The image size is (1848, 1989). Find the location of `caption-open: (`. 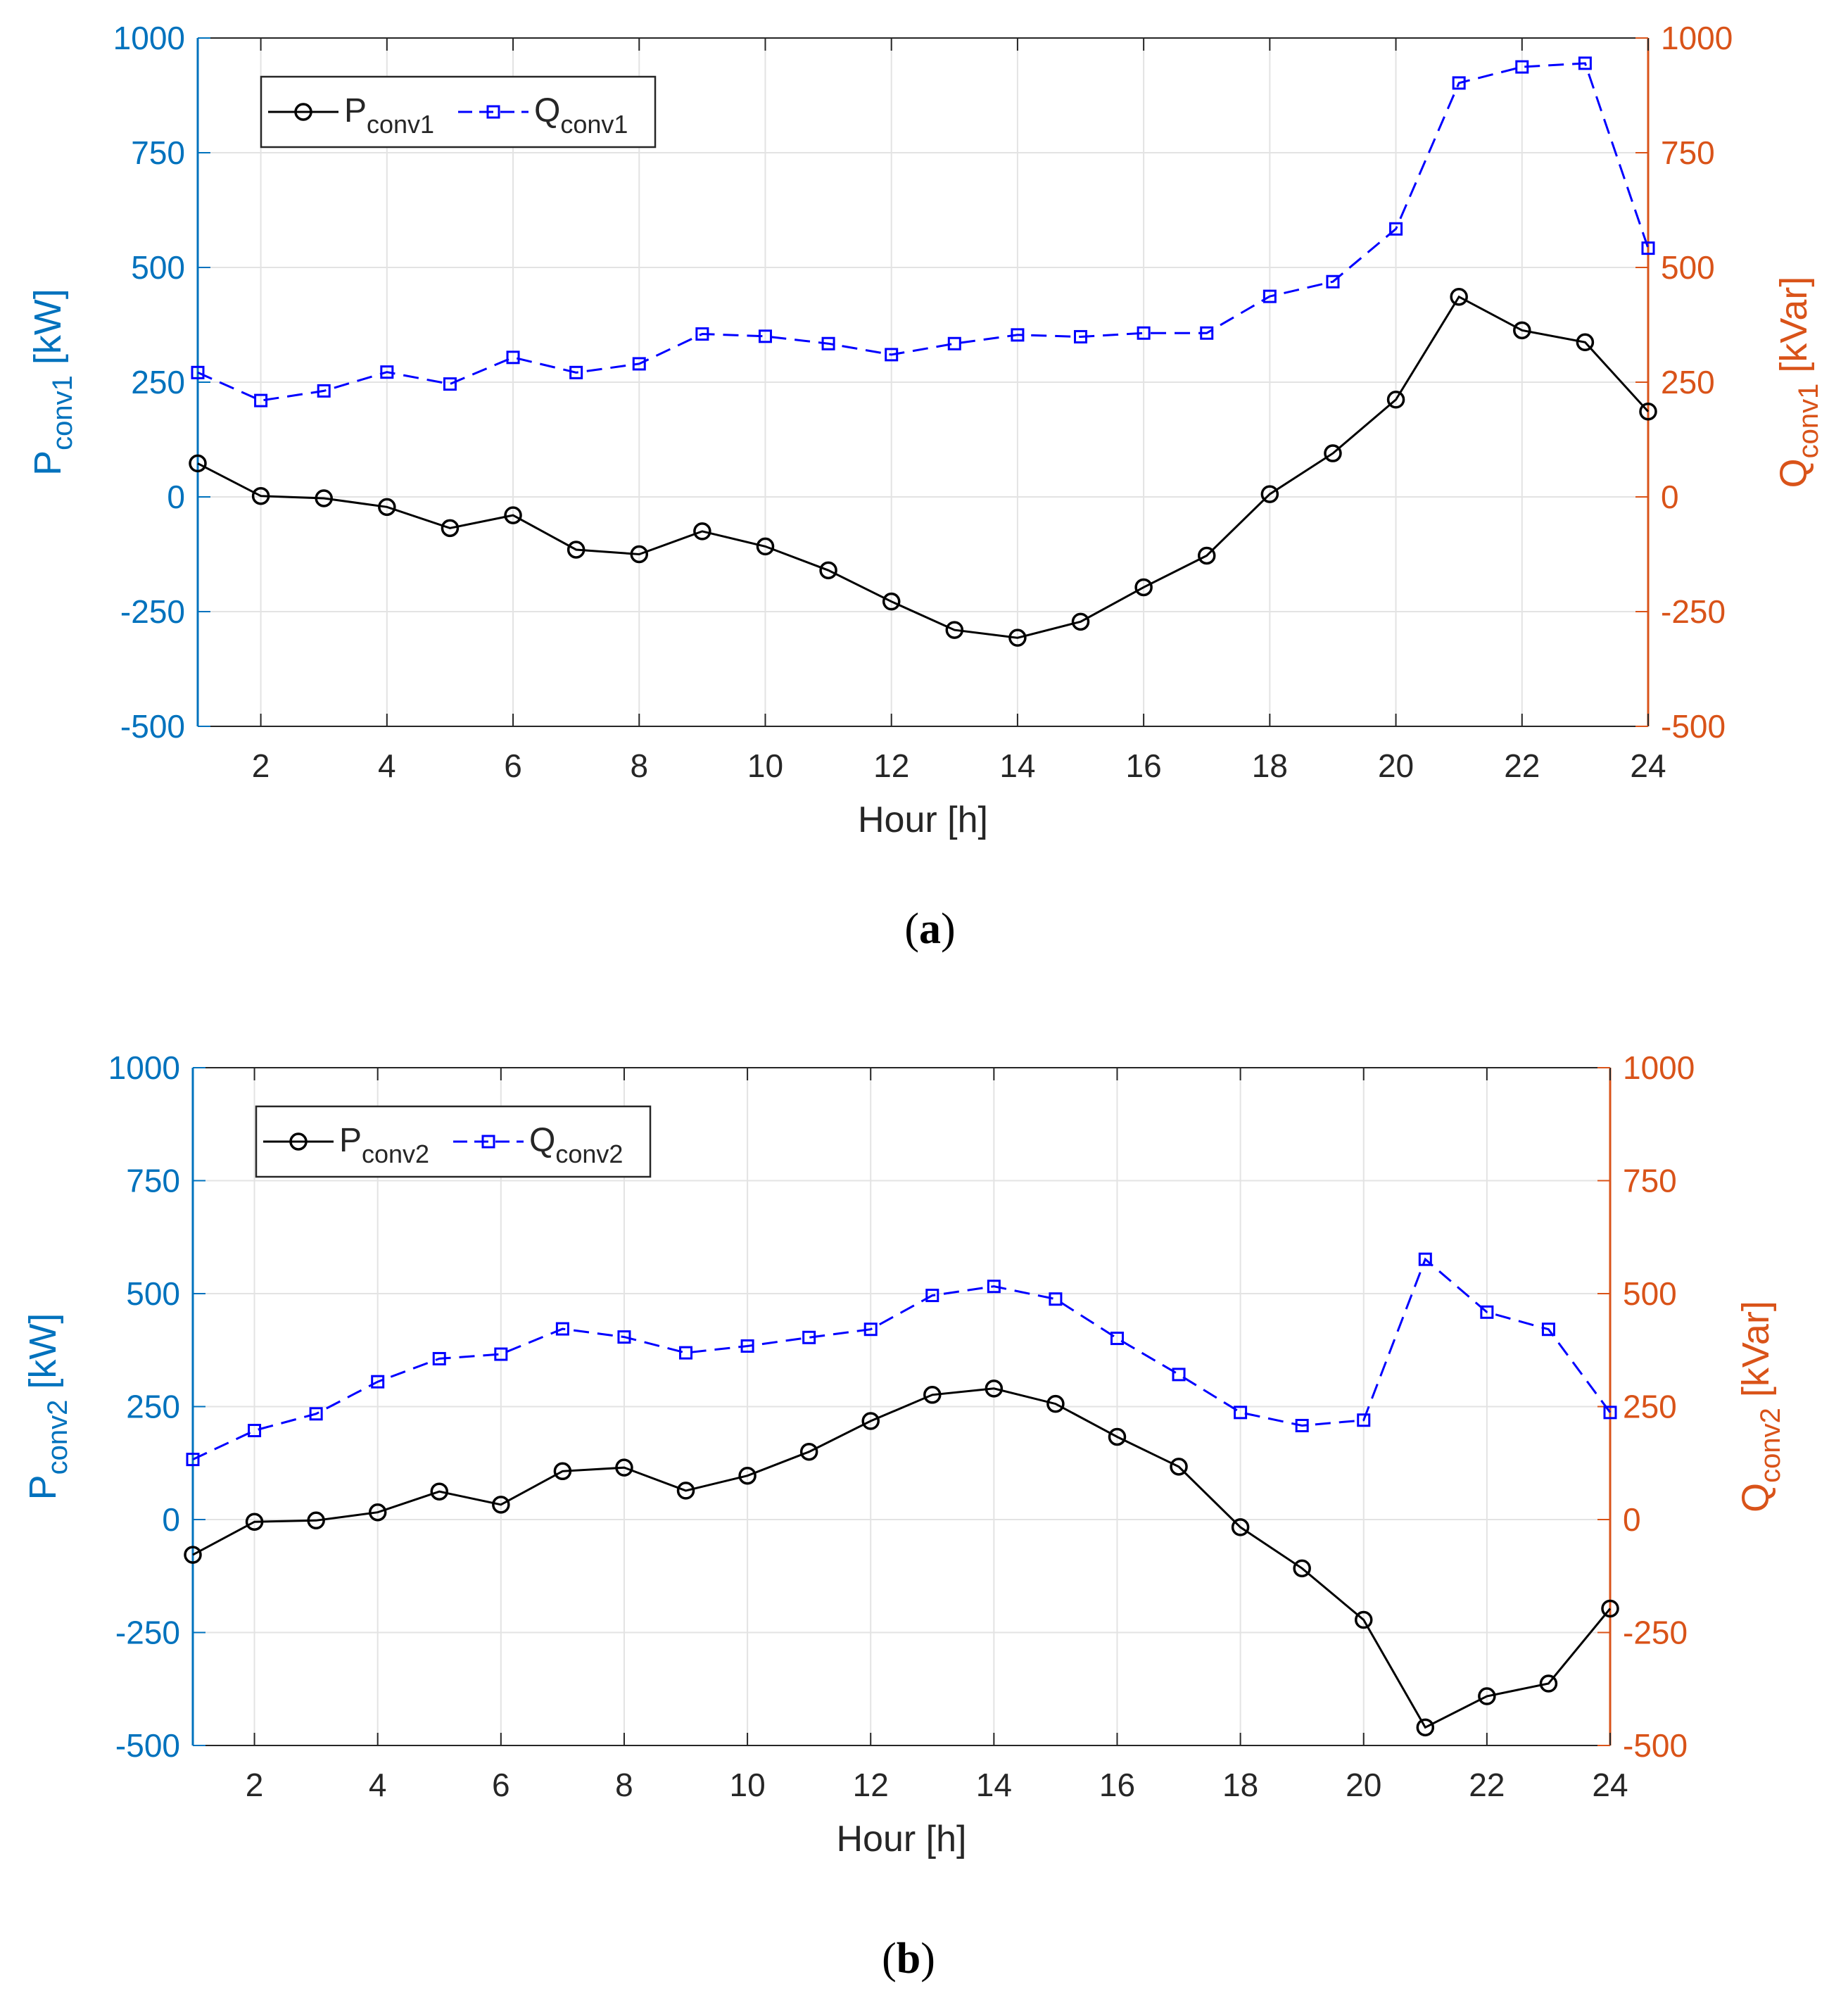

caption-open: ( is located at coordinates (911, 929).